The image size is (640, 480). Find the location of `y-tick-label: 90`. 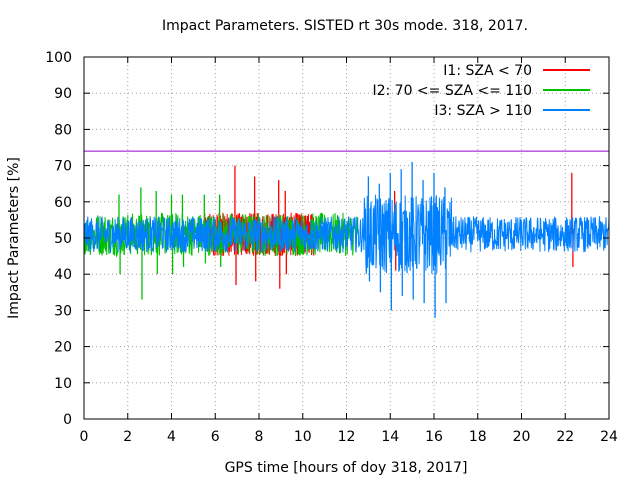

y-tick-label: 90 is located at coordinates (63, 94).